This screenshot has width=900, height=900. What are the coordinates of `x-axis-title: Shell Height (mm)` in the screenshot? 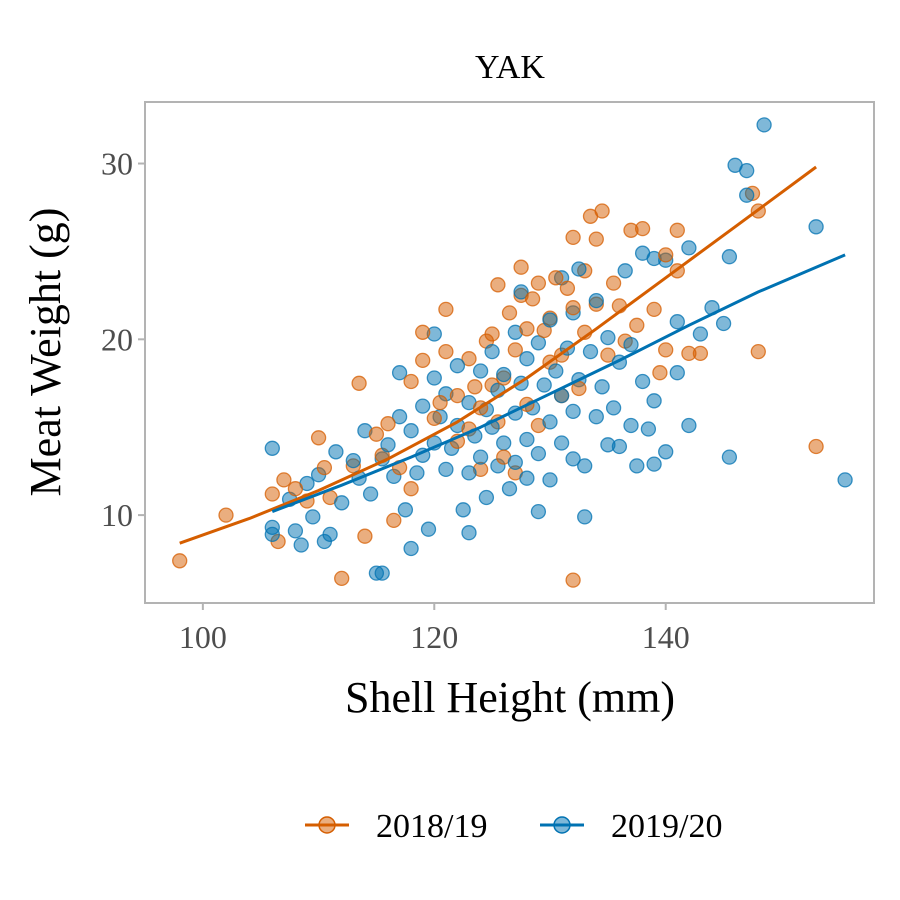 It's located at (510, 697).